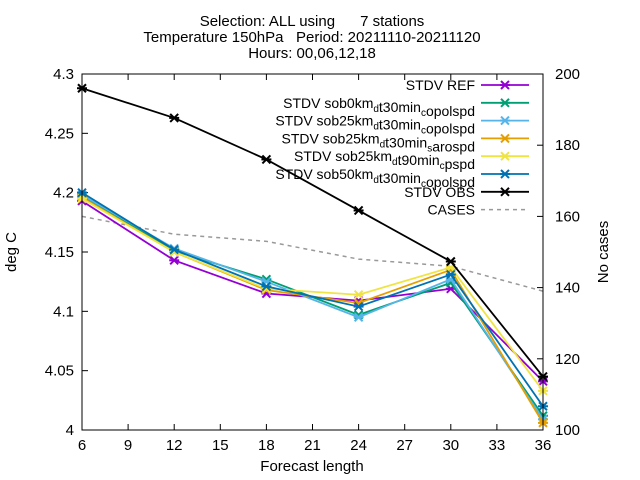 The image size is (640, 480). What do you see at coordinates (543, 445) in the screenshot?
I see `x-tick-label: 36` at bounding box center [543, 445].